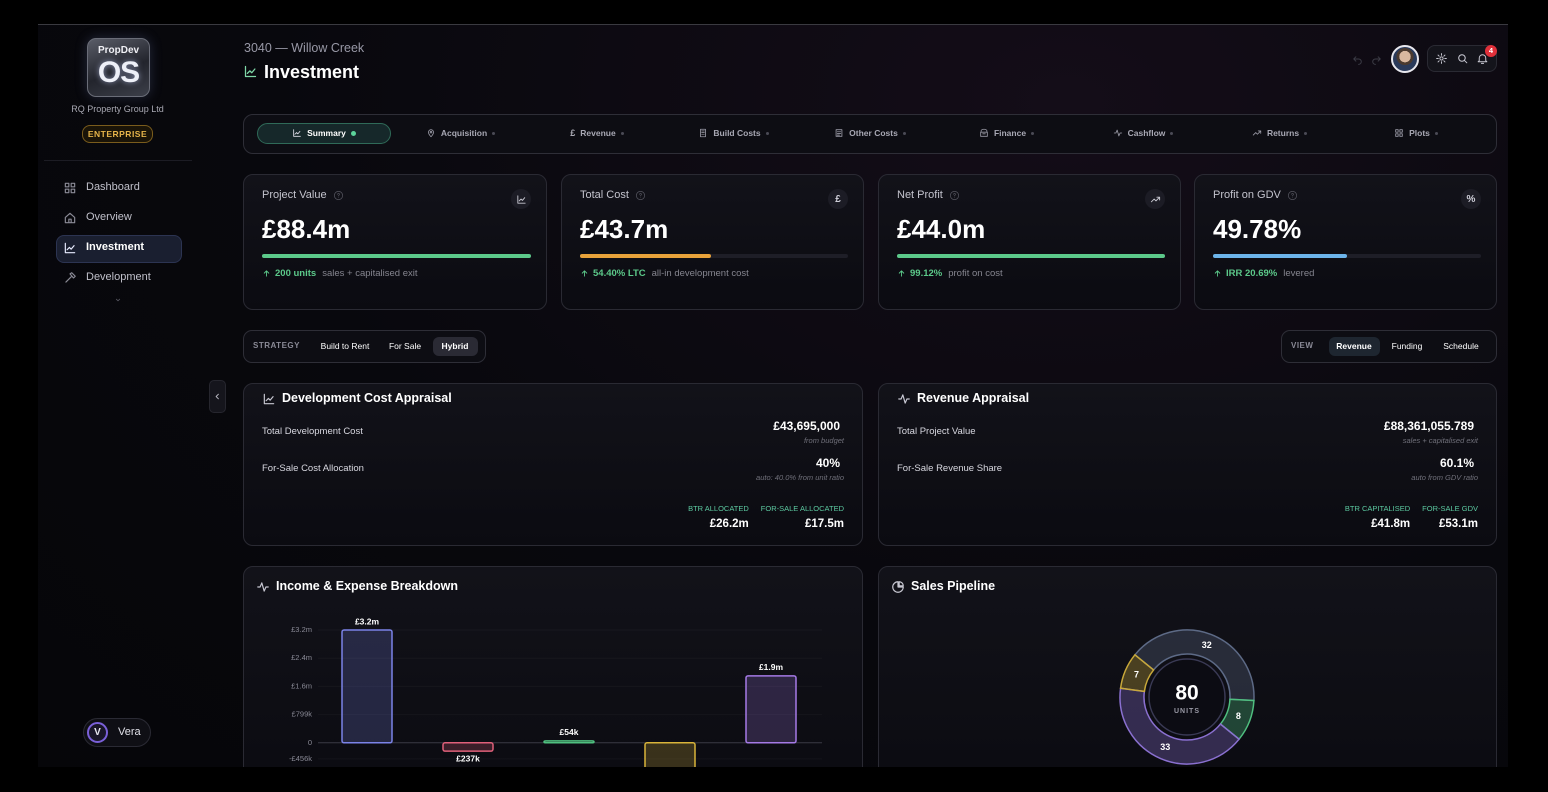 The image size is (1548, 792). What do you see at coordinates (941, 229) in the screenshot?
I see `kpi-value: £44.0m` at bounding box center [941, 229].